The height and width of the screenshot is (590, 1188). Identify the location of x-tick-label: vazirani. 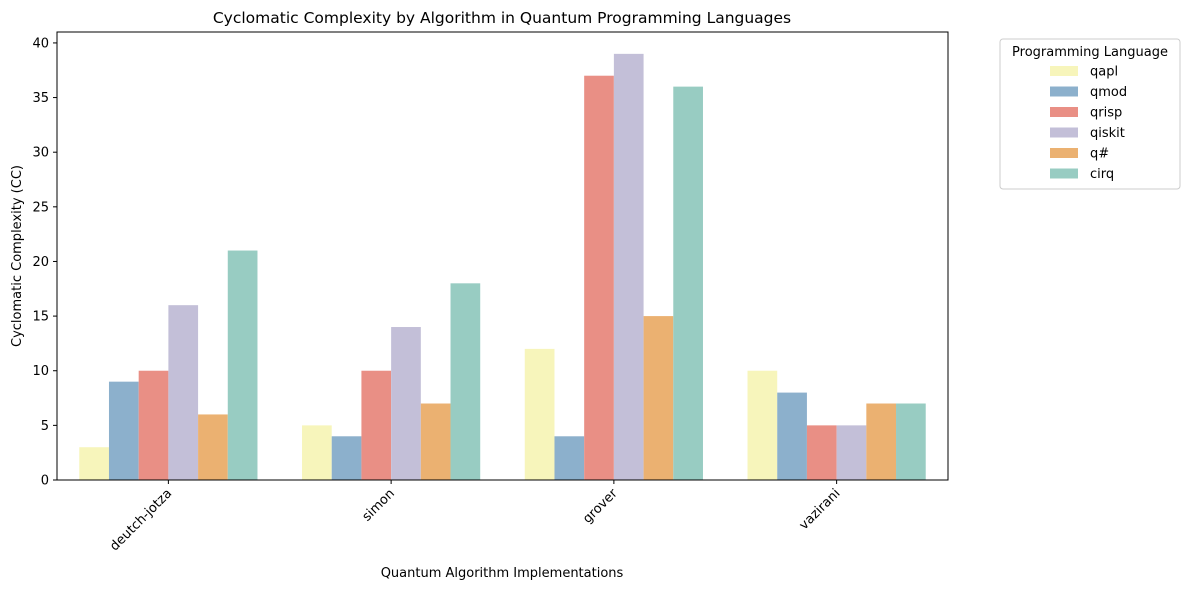
(820, 509).